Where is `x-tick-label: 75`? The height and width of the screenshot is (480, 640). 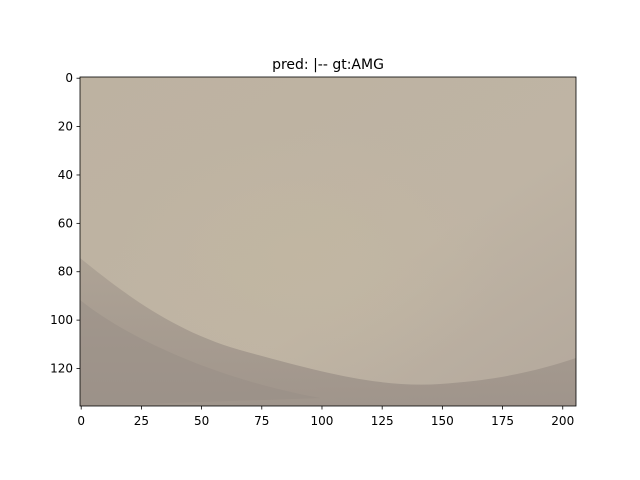
x-tick-label: 75 is located at coordinates (261, 421).